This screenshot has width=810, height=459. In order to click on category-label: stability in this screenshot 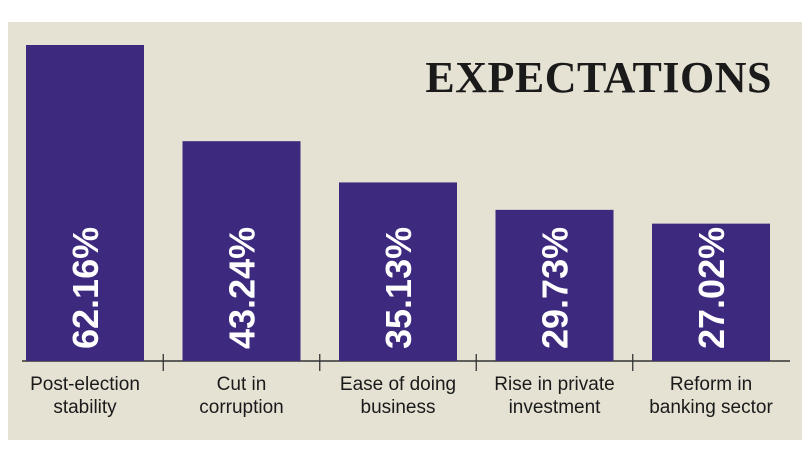, I will do `click(85, 407)`.